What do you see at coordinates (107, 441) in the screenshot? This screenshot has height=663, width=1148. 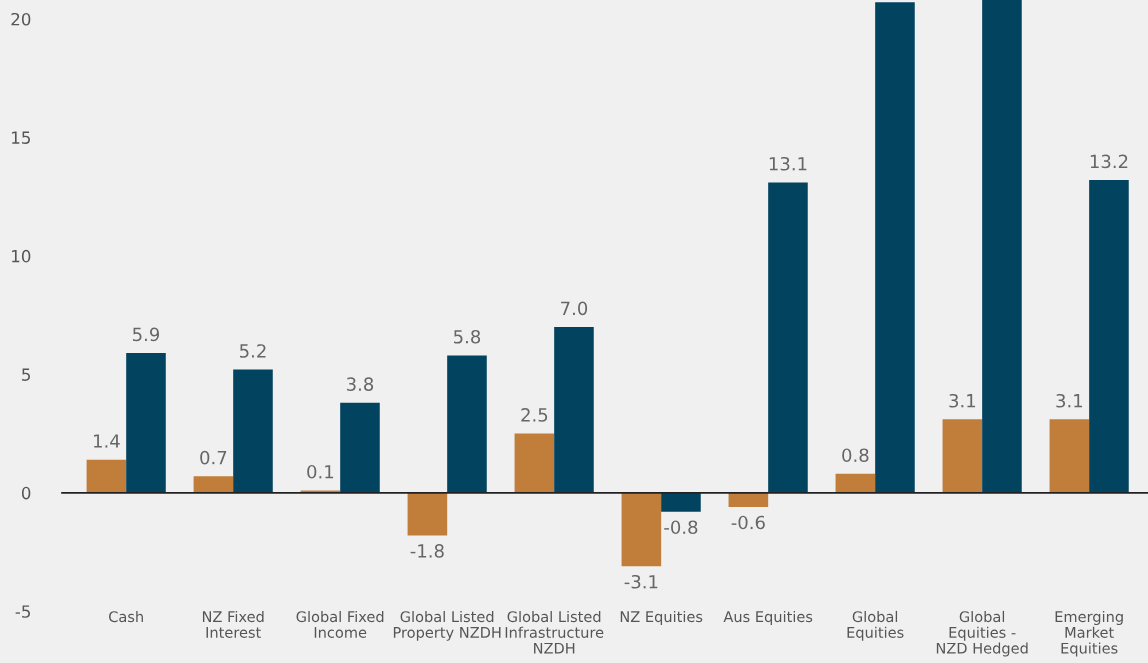 I see `data-label: 1.4` at bounding box center [107, 441].